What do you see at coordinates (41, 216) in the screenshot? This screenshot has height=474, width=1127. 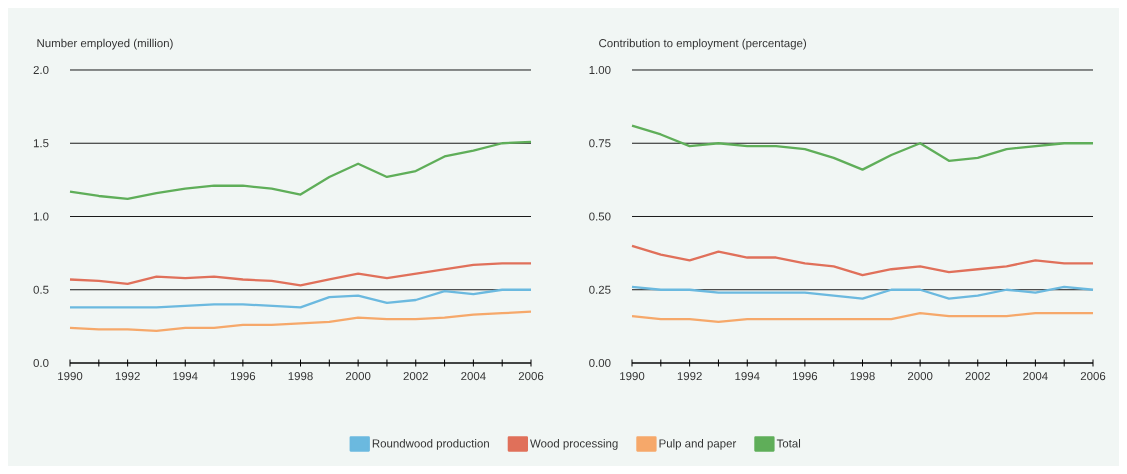 I see `y-tick-label: 1.0` at bounding box center [41, 216].